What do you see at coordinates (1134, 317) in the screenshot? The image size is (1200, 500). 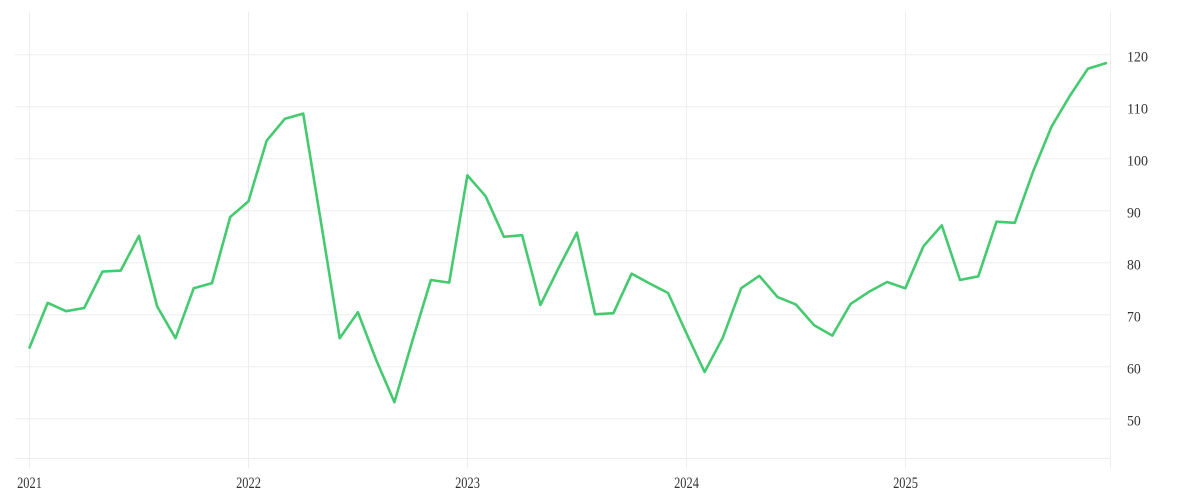 I see `svg-text: 70` at bounding box center [1134, 317].